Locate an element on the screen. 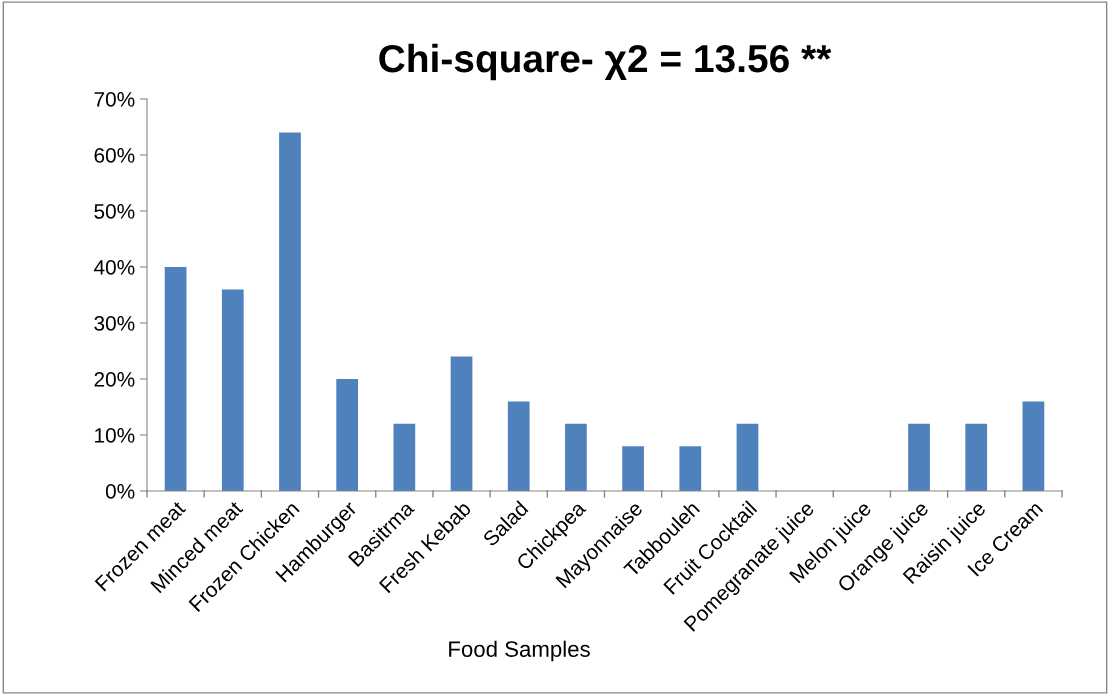 The image size is (1110, 695). y-tick-label: 10% is located at coordinates (115, 435).